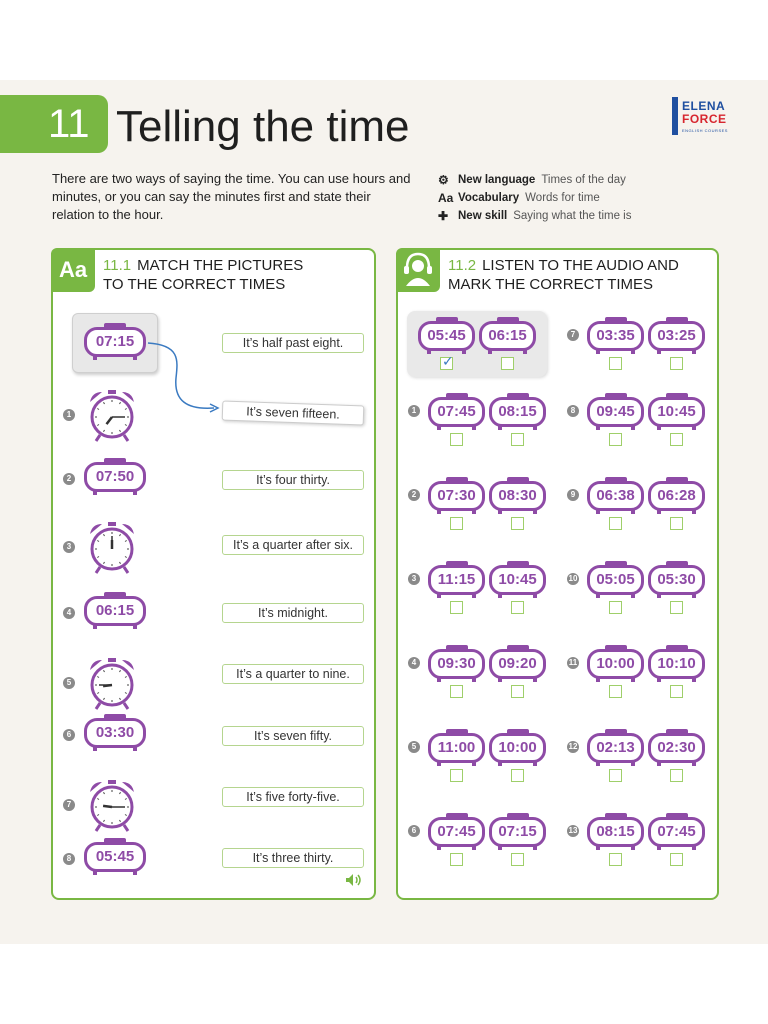 This screenshot has height=1024, width=768. I want to click on digital-clock-option: 05:45, so click(446, 335).